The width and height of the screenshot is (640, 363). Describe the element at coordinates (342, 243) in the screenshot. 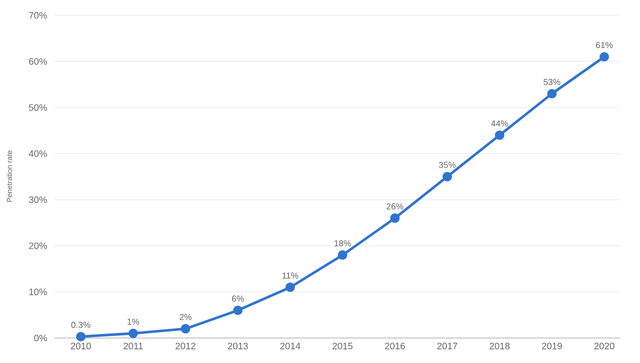

I see `data-label: 18%` at that location.